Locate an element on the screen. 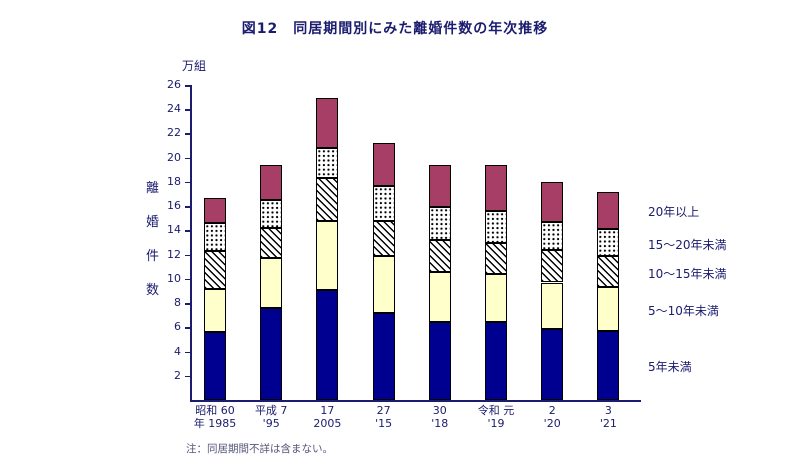  x-axis-label: 令和 元 '19 is located at coordinates (496, 417).